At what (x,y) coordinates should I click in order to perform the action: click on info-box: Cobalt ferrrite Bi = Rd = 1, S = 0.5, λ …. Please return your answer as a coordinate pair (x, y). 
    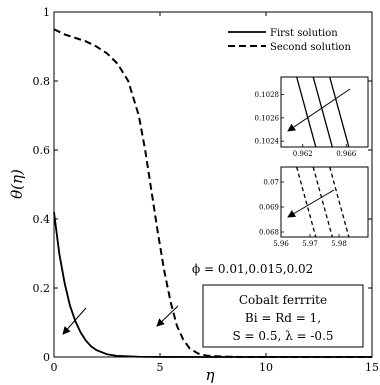
    Looking at the image, I should click on (283, 316).